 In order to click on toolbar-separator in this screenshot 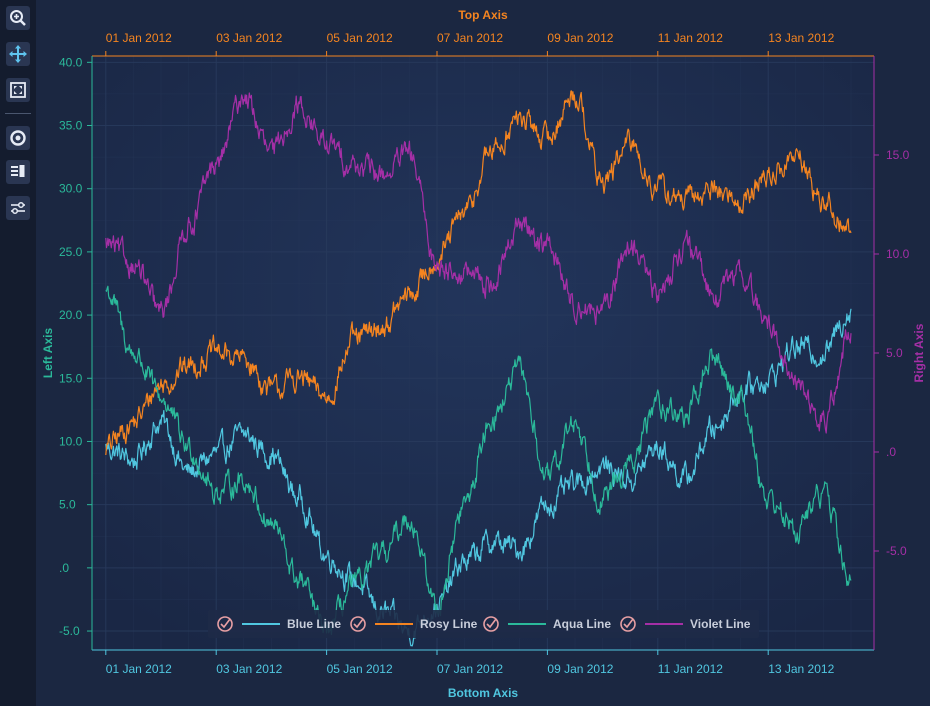, I will do `click(18, 113)`.